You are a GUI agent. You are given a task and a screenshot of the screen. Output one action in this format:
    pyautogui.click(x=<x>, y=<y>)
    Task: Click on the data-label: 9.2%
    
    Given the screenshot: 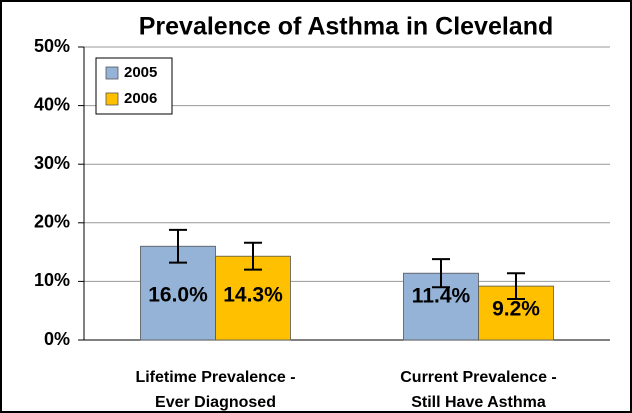 What is the action you would take?
    pyautogui.click(x=516, y=309)
    